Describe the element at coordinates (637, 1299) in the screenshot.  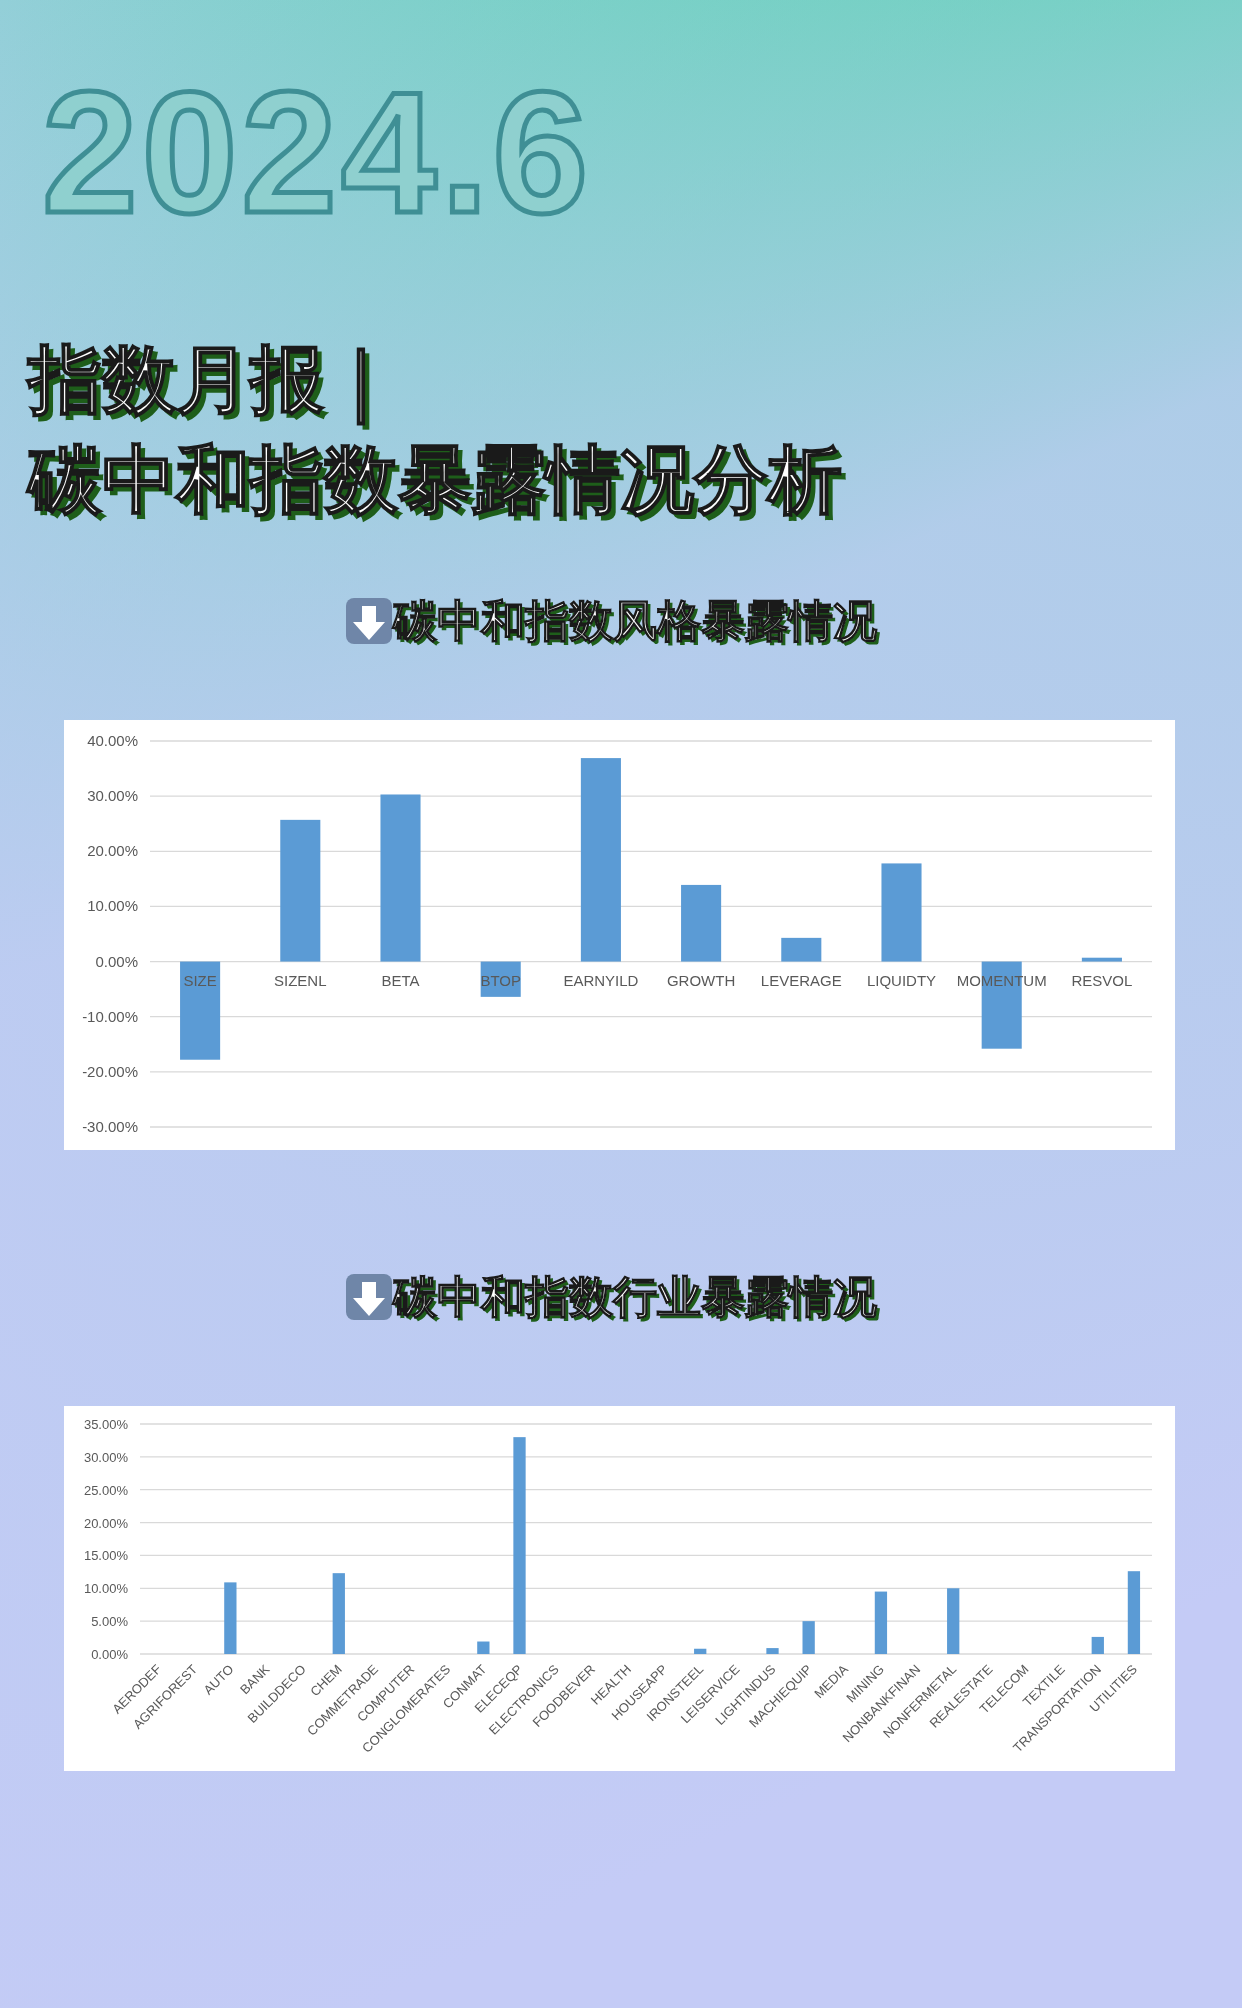
I see `chart-title: 碳中和指数行业暴露情况` at that location.